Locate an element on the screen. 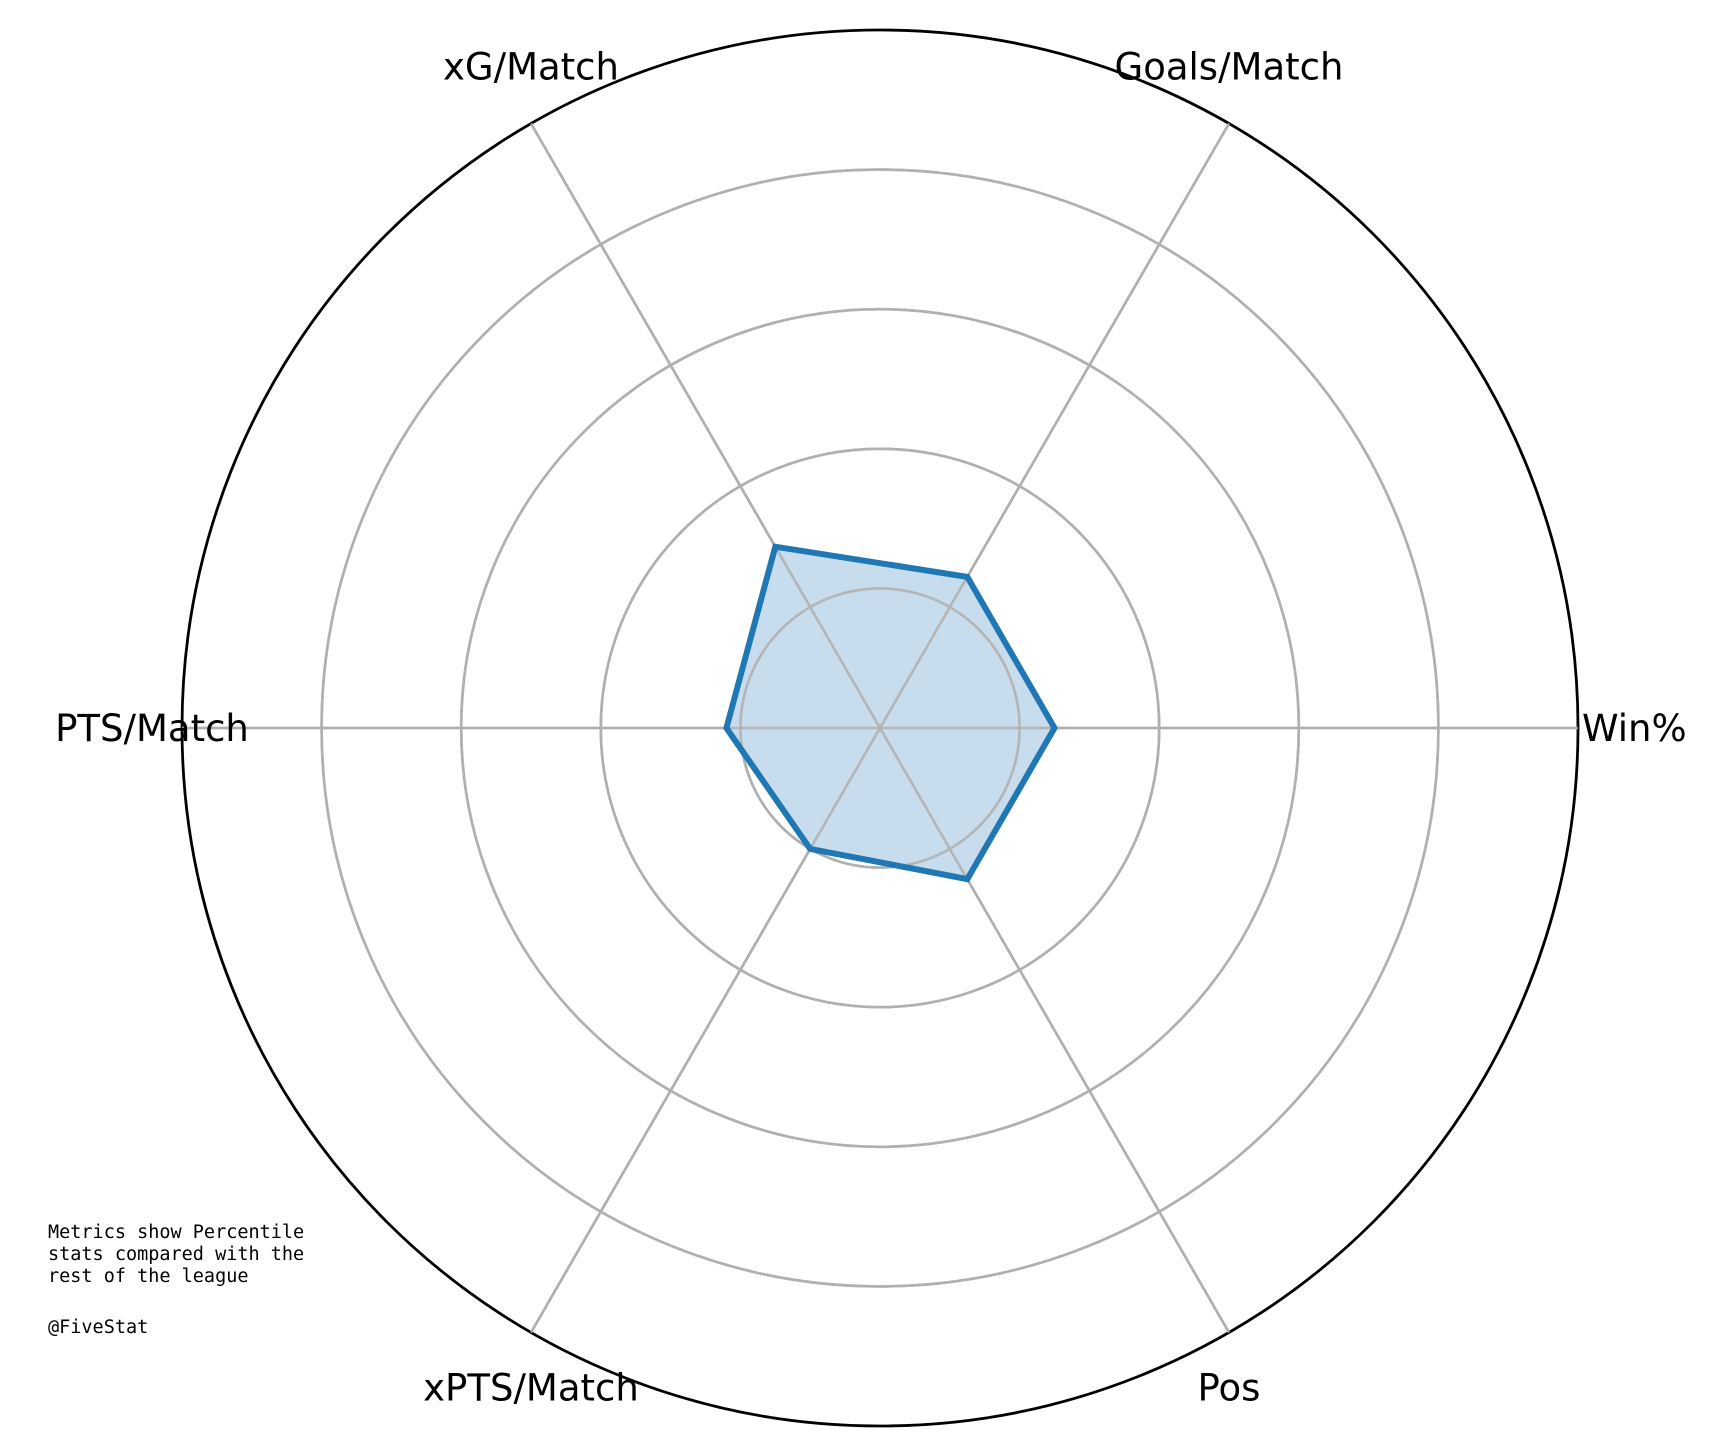 The image size is (1713, 1446). credit-handle: @FiveStat is located at coordinates (98, 1327).